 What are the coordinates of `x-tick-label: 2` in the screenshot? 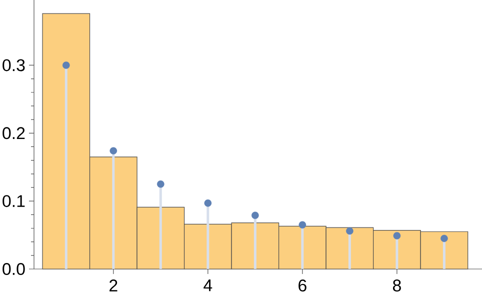 It's located at (114, 286).